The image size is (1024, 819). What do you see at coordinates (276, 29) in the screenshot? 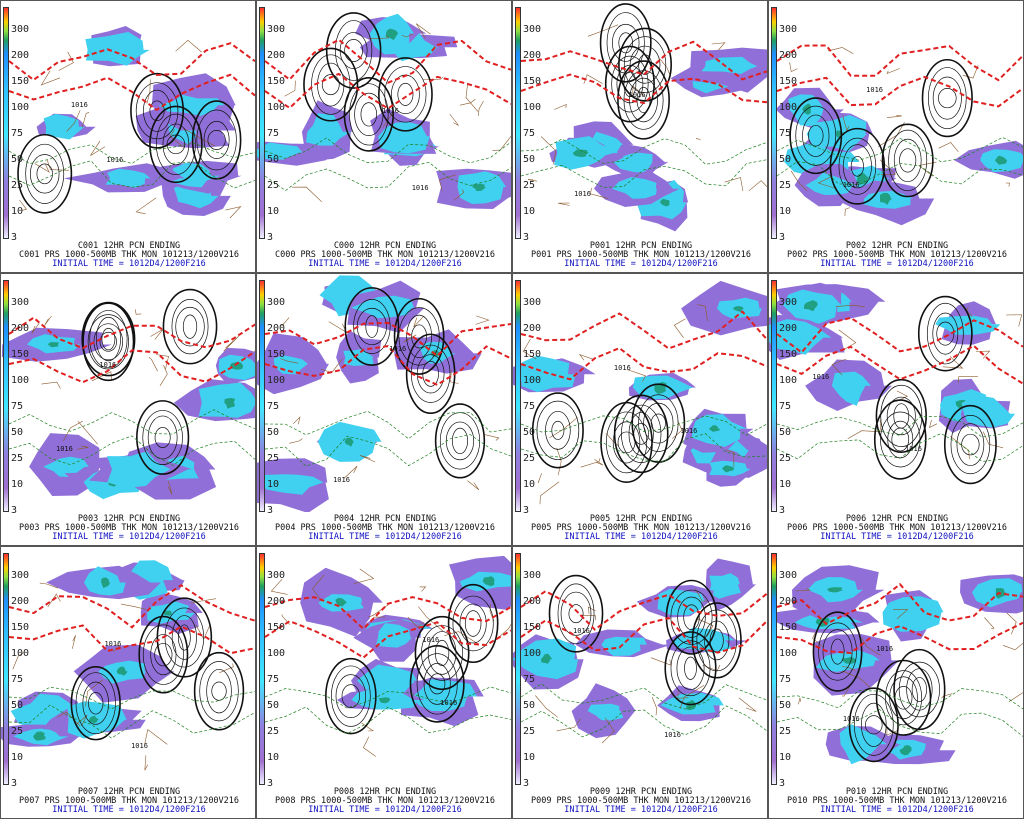
I see `colorbar-tick-label: 300` at bounding box center [276, 29].